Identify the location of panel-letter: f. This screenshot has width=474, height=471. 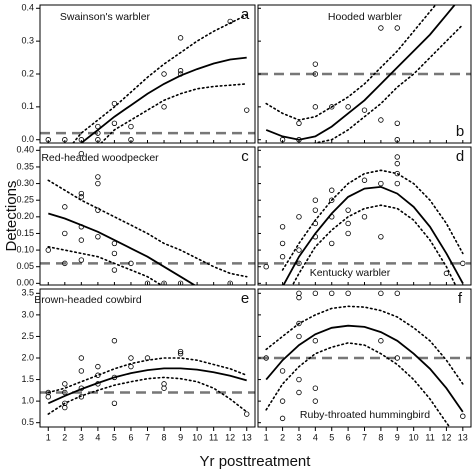
(460, 298).